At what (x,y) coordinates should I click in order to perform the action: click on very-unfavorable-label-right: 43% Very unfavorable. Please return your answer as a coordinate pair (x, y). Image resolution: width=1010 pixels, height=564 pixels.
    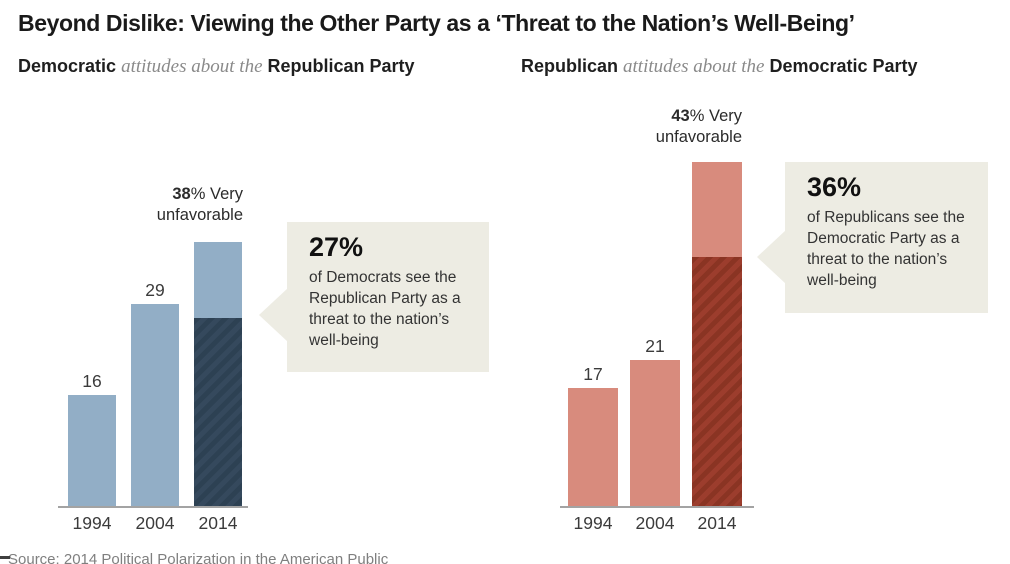
    Looking at the image, I should click on (692, 127).